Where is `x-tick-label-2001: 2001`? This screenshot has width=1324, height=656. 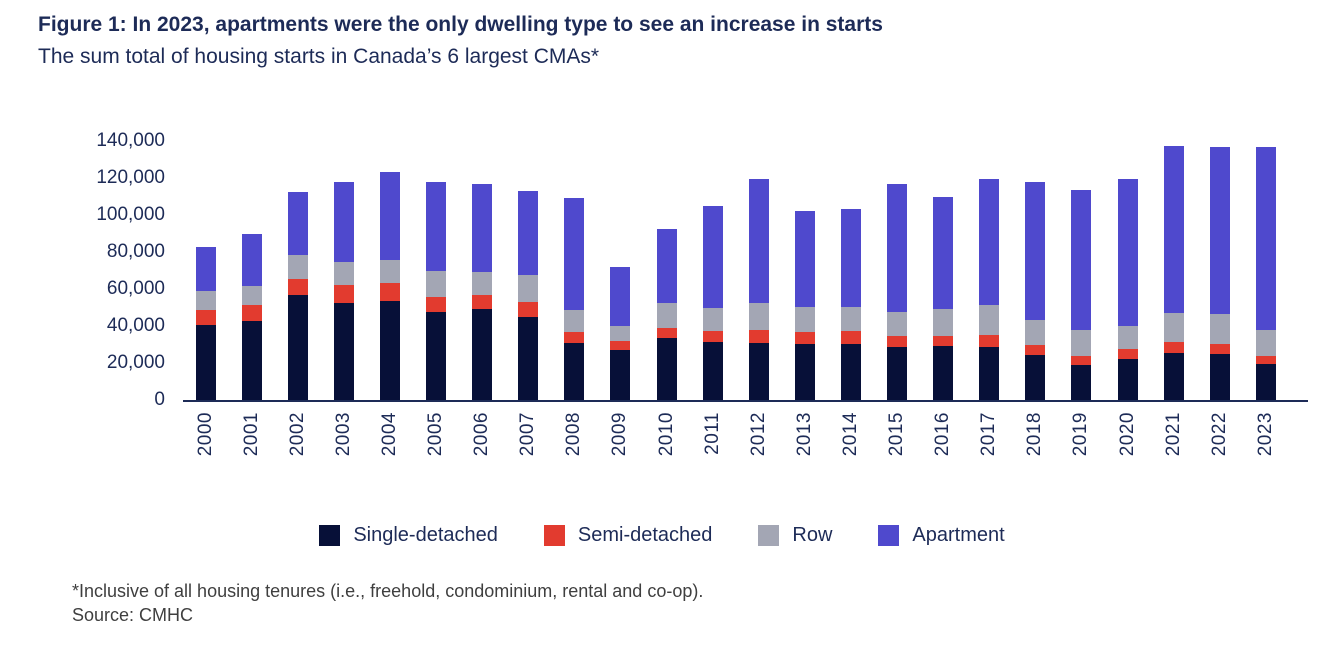 x-tick-label-2001: 2001 is located at coordinates (251, 434).